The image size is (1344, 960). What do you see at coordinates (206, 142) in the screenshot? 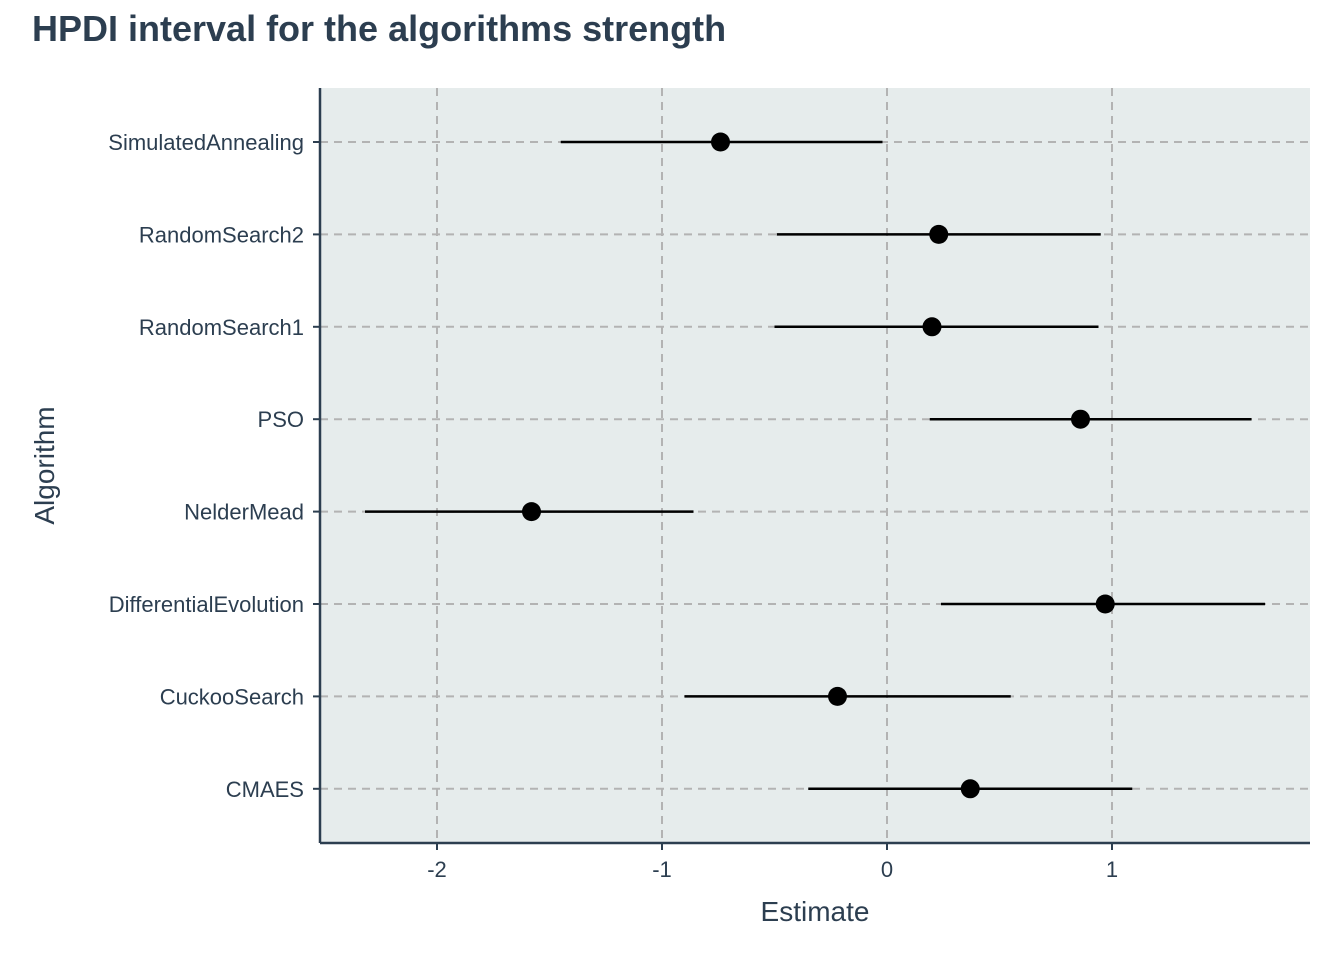
I see `y-tick-label: SimulatedAnnealing` at bounding box center [206, 142].